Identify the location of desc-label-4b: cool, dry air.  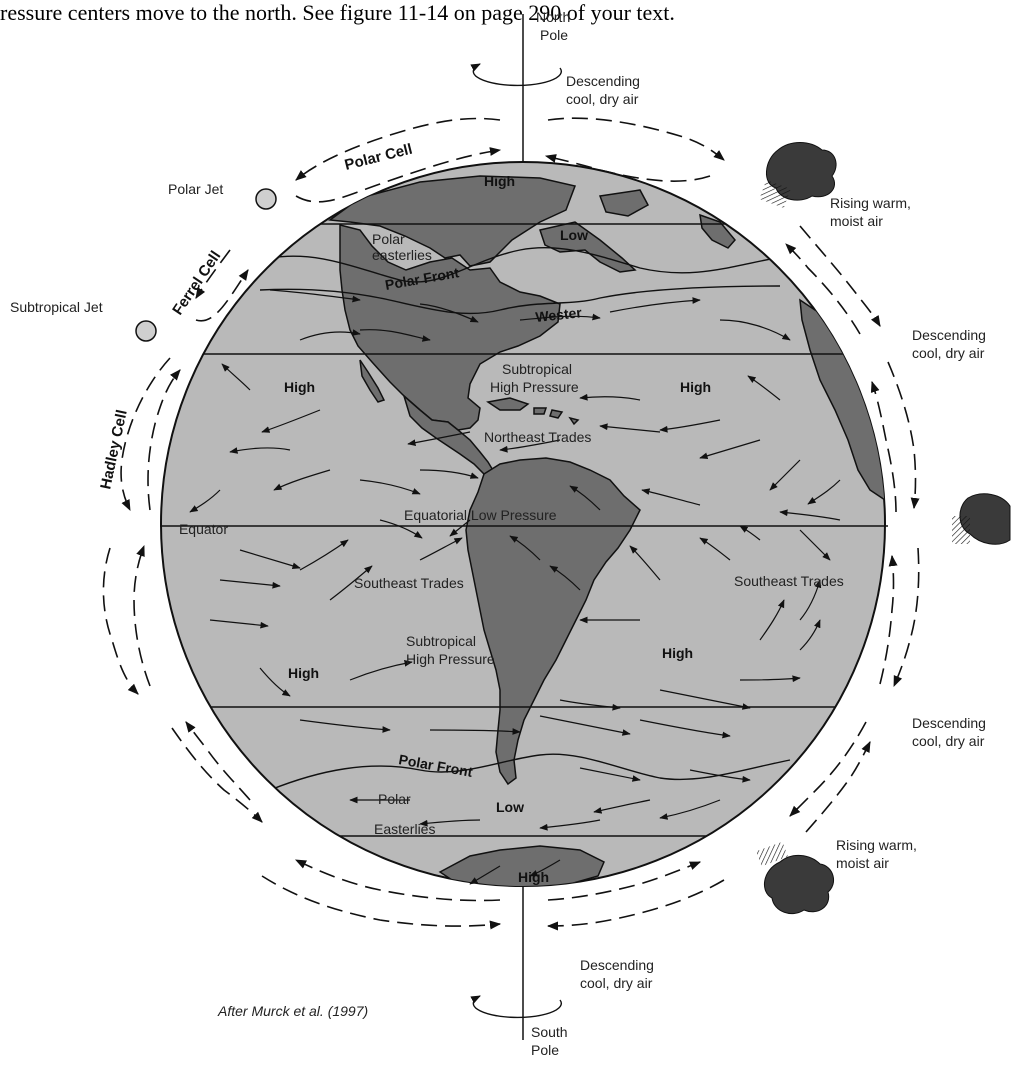
(616, 983).